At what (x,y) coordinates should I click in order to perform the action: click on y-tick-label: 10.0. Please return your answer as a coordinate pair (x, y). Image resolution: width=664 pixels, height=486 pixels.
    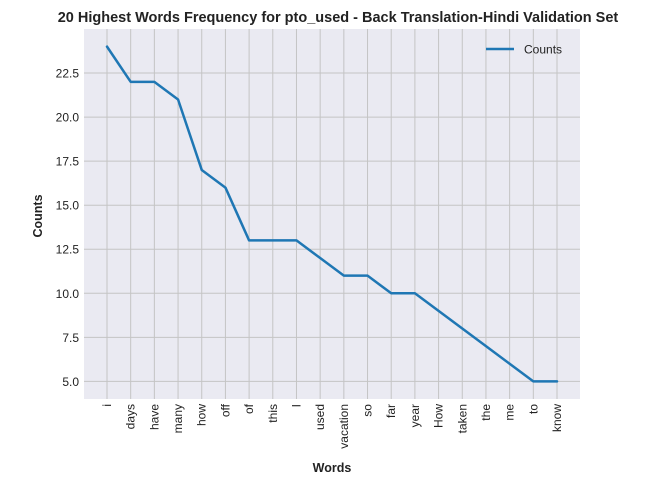
    Looking at the image, I should click on (68, 294).